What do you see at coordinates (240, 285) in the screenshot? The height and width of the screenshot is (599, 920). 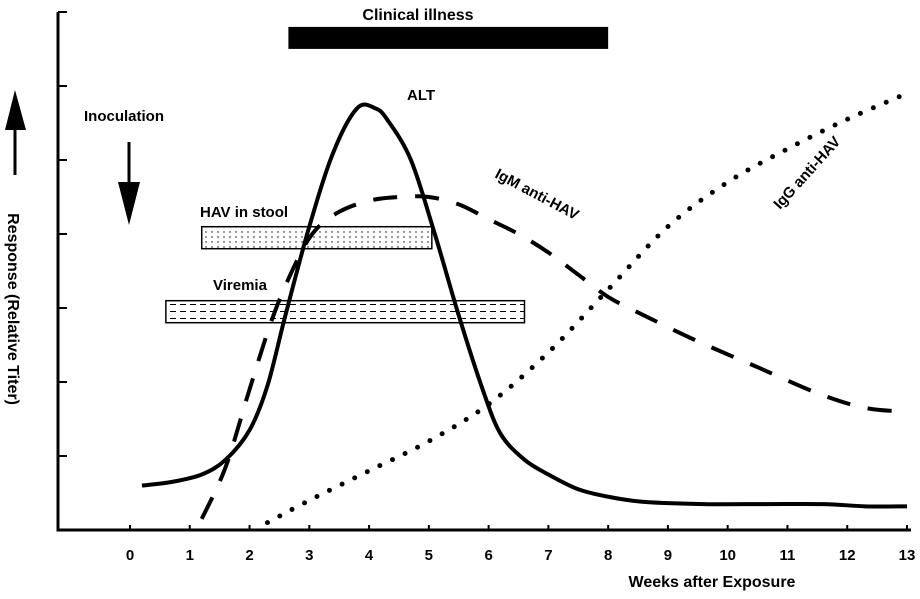 I see `annotation-viremia: Viremia` at bounding box center [240, 285].